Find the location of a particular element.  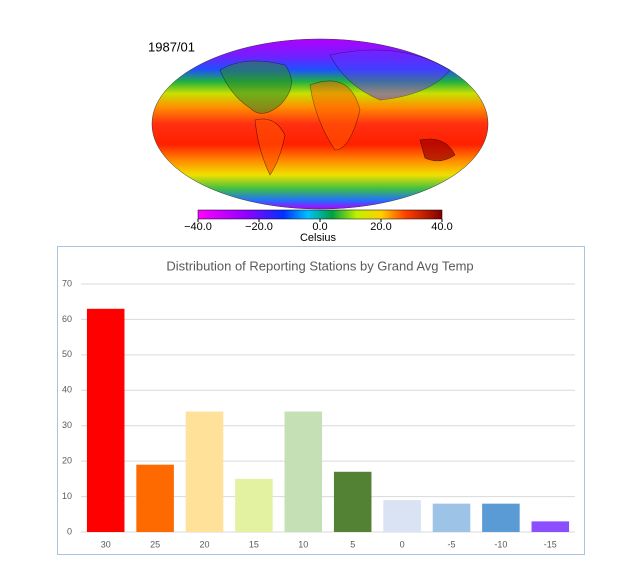

colorbar-tick-label: 40.0 is located at coordinates (441, 227).